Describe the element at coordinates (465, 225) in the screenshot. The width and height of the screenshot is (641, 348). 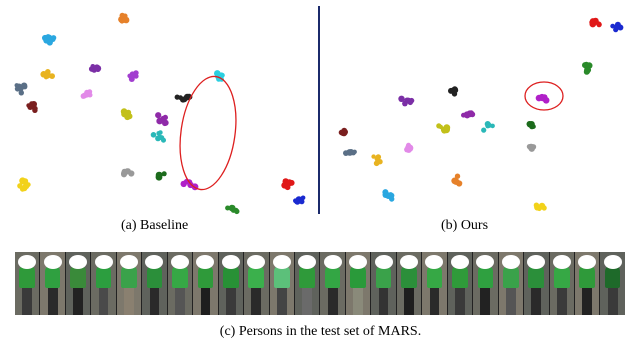
I see `caption-ours: (b) Ours` at that location.